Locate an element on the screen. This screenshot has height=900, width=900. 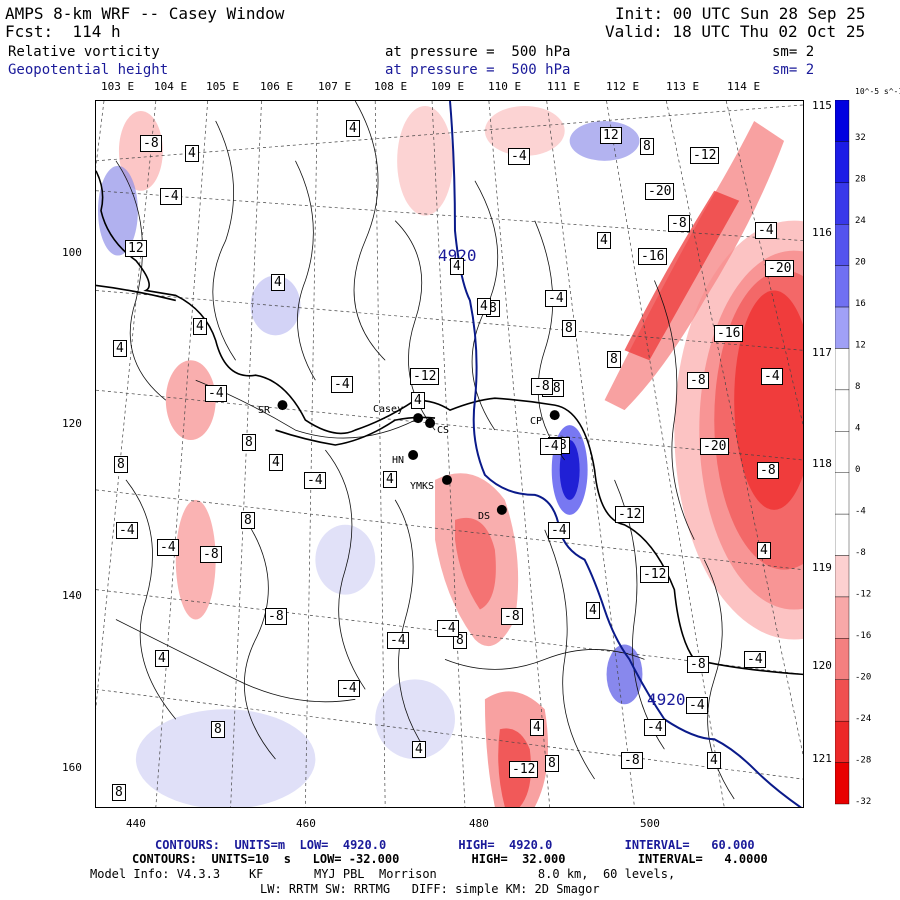
lon-label: 114 E is located at coordinates (744, 86).